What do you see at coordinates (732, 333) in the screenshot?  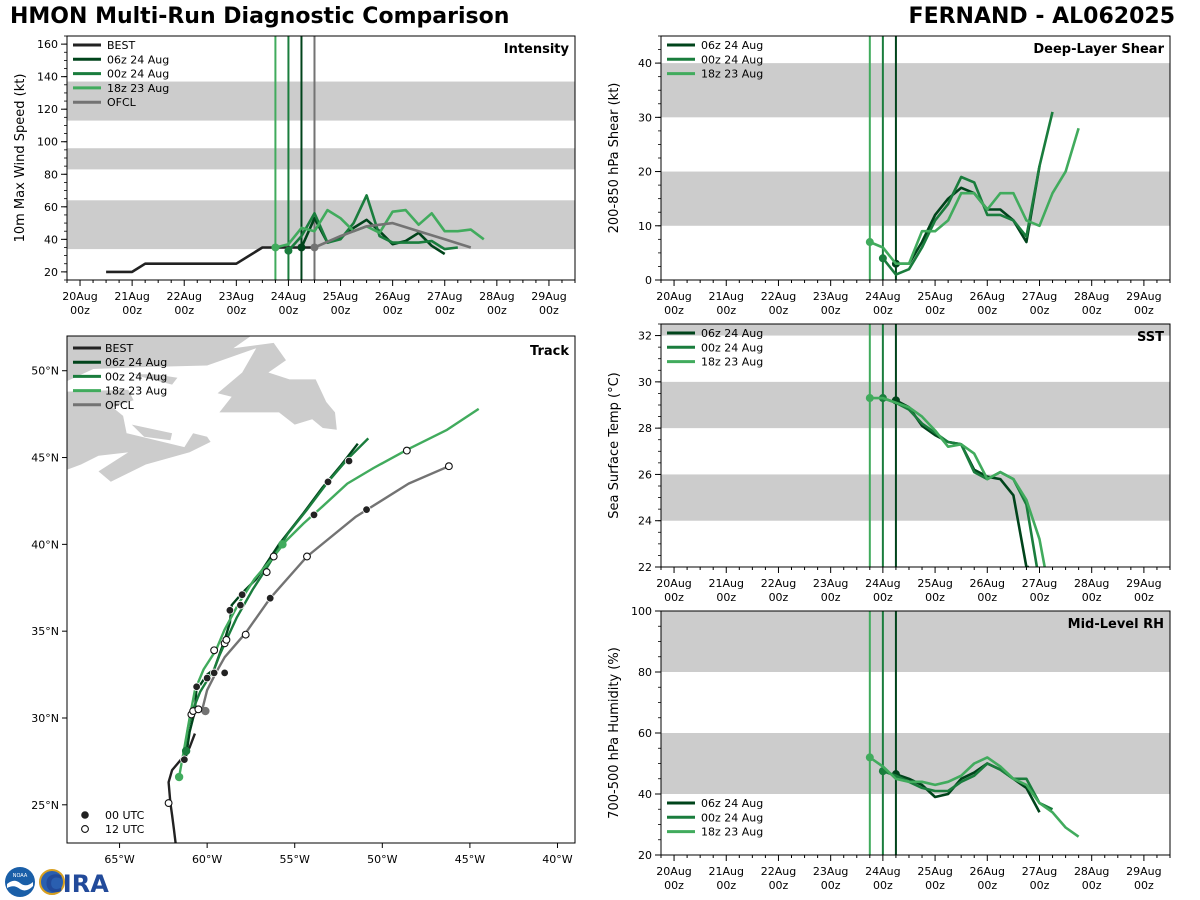 I see `sst-legend-label: 06z 24 Aug` at bounding box center [732, 333].